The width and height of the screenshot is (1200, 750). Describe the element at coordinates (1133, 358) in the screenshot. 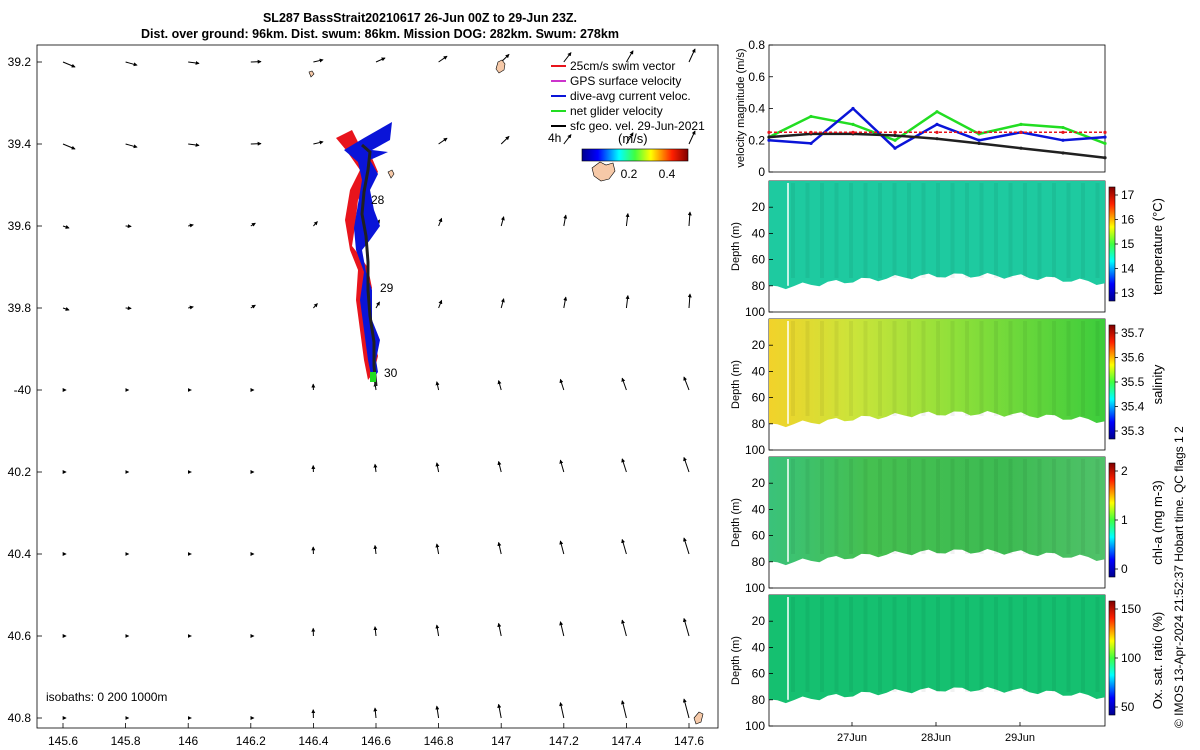

I see `colorbar-tick-label: 35.6` at that location.